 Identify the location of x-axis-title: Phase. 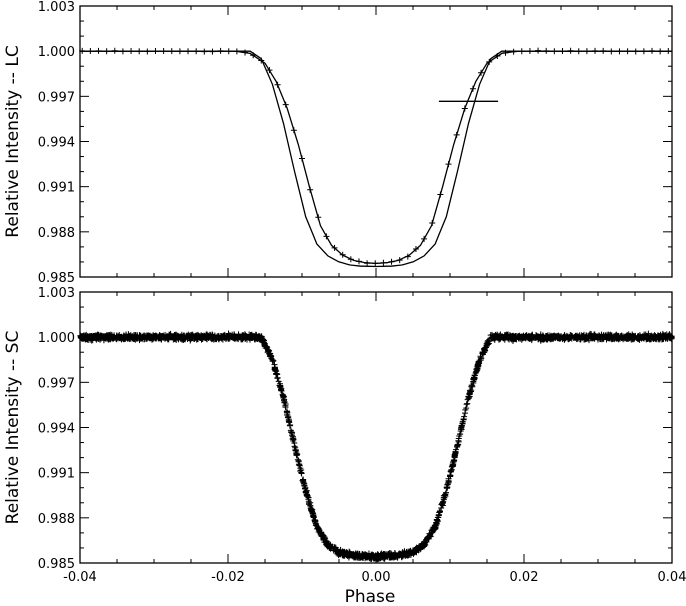
(370, 596).